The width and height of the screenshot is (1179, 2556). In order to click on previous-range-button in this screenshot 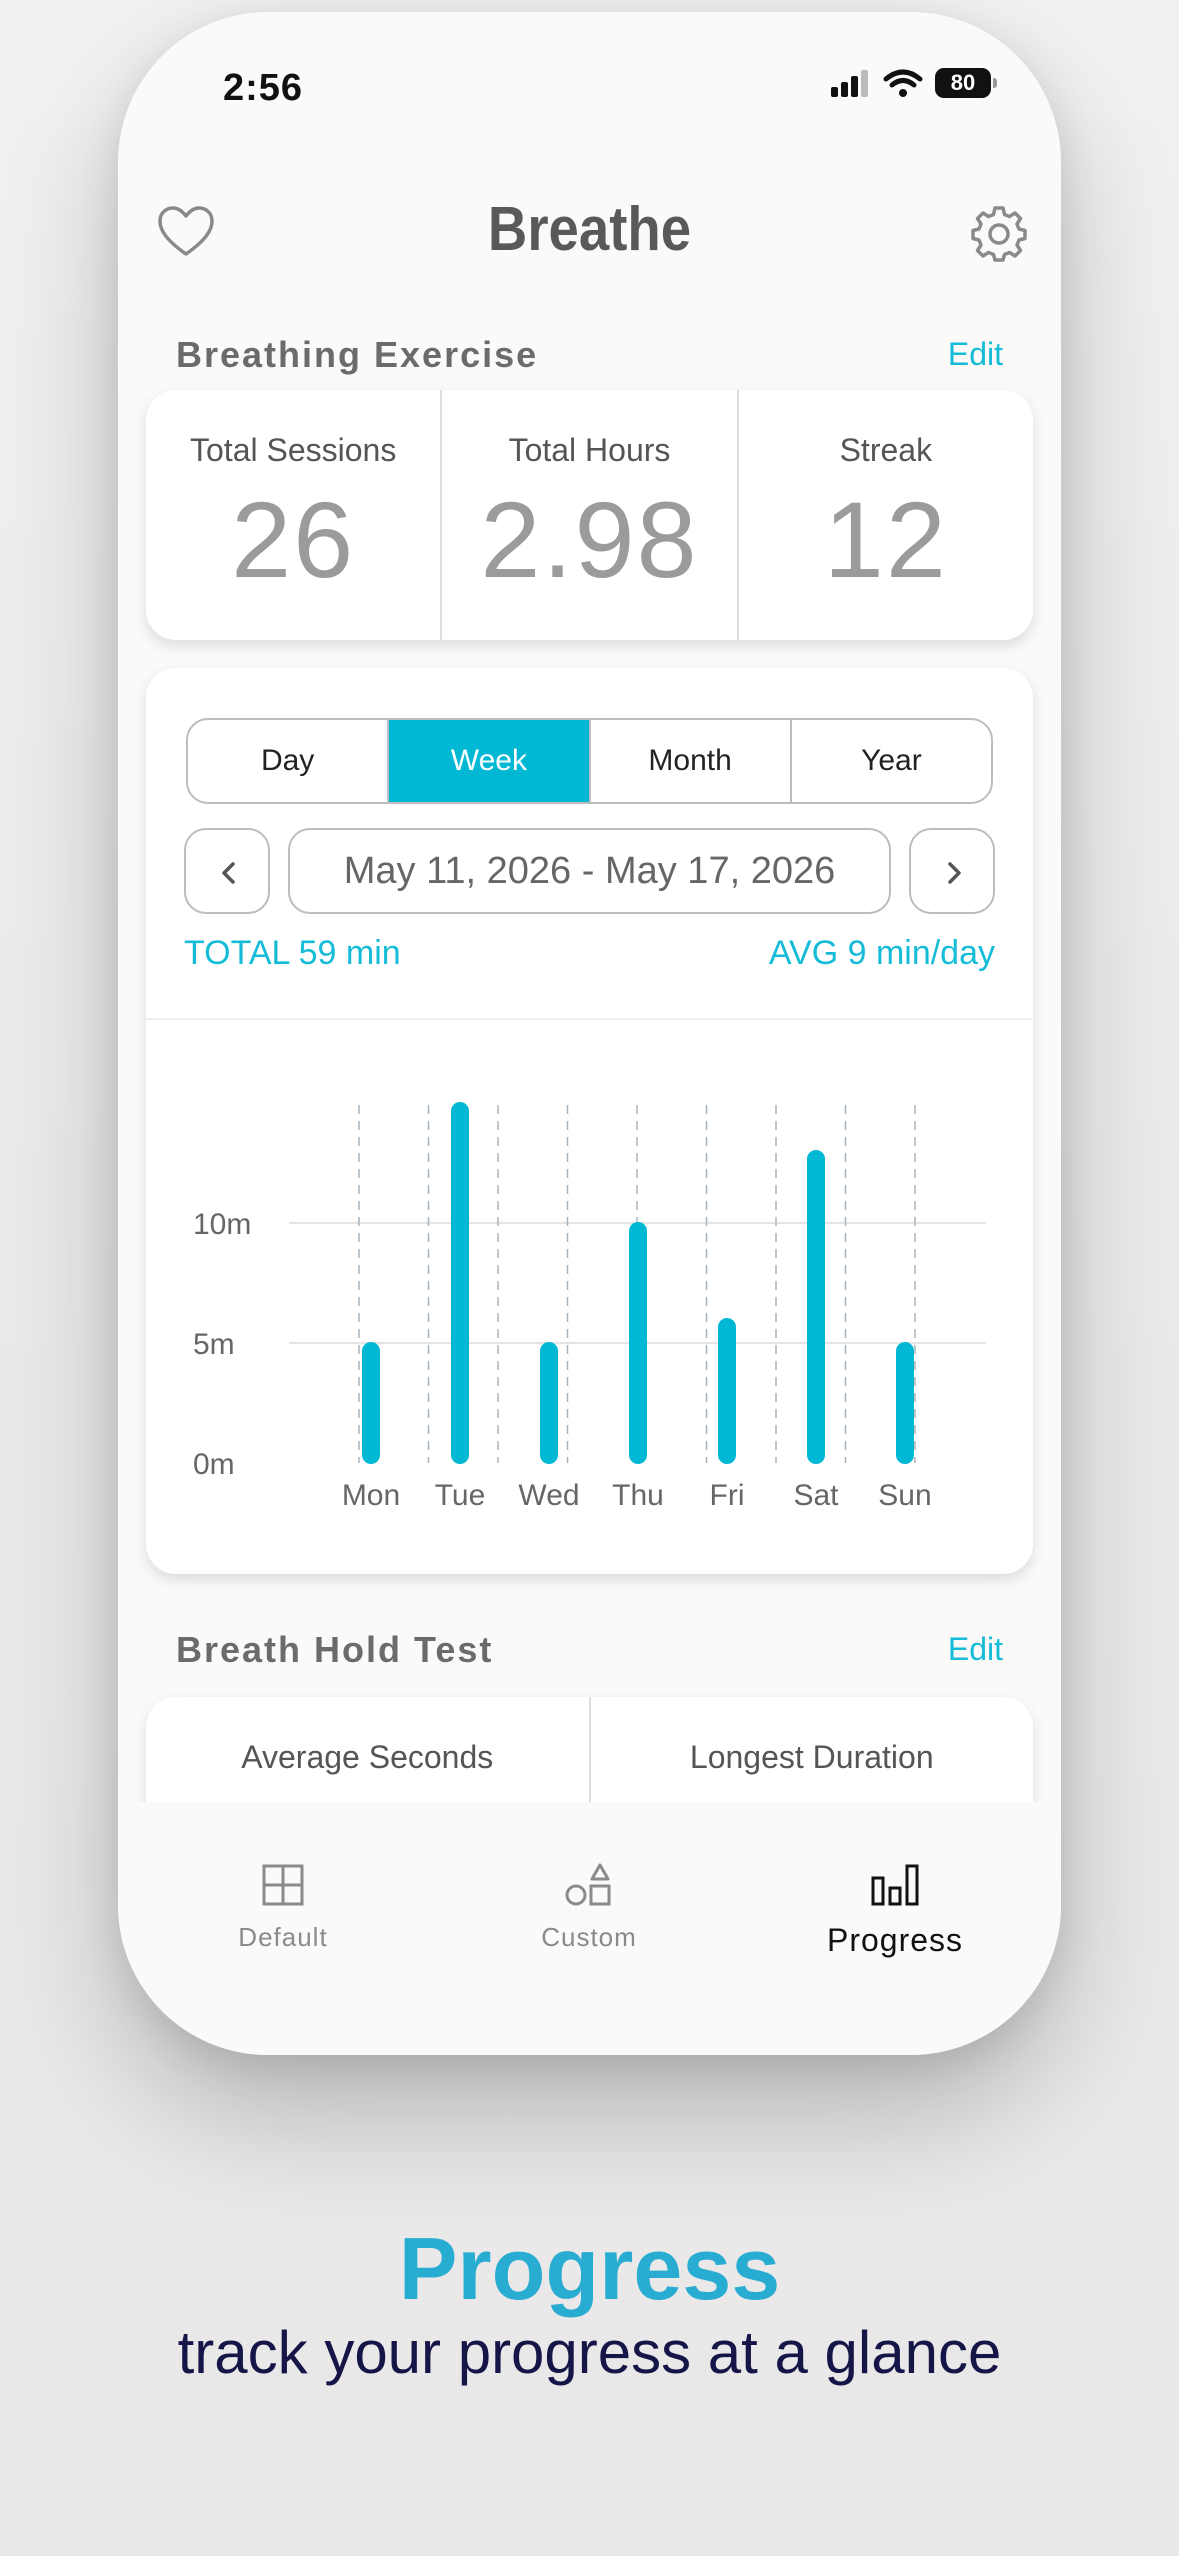, I will do `click(227, 871)`.